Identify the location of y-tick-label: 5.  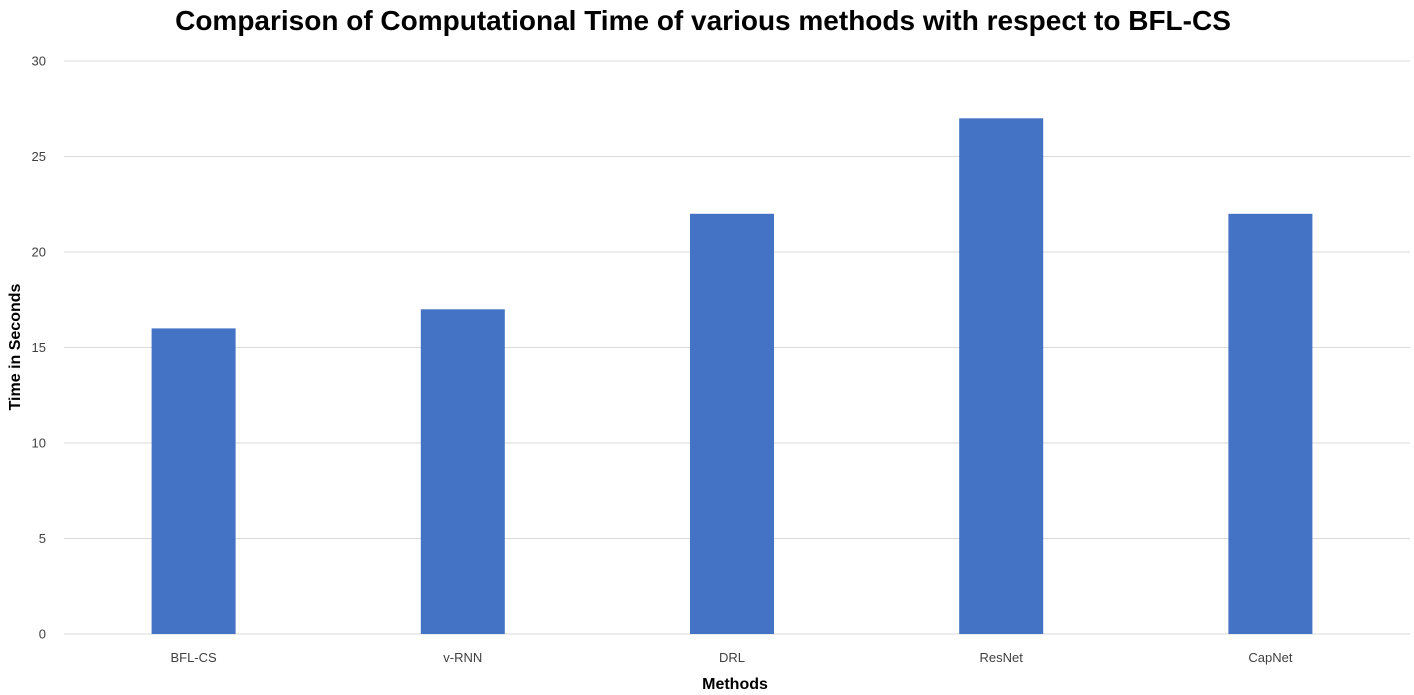
(42, 538).